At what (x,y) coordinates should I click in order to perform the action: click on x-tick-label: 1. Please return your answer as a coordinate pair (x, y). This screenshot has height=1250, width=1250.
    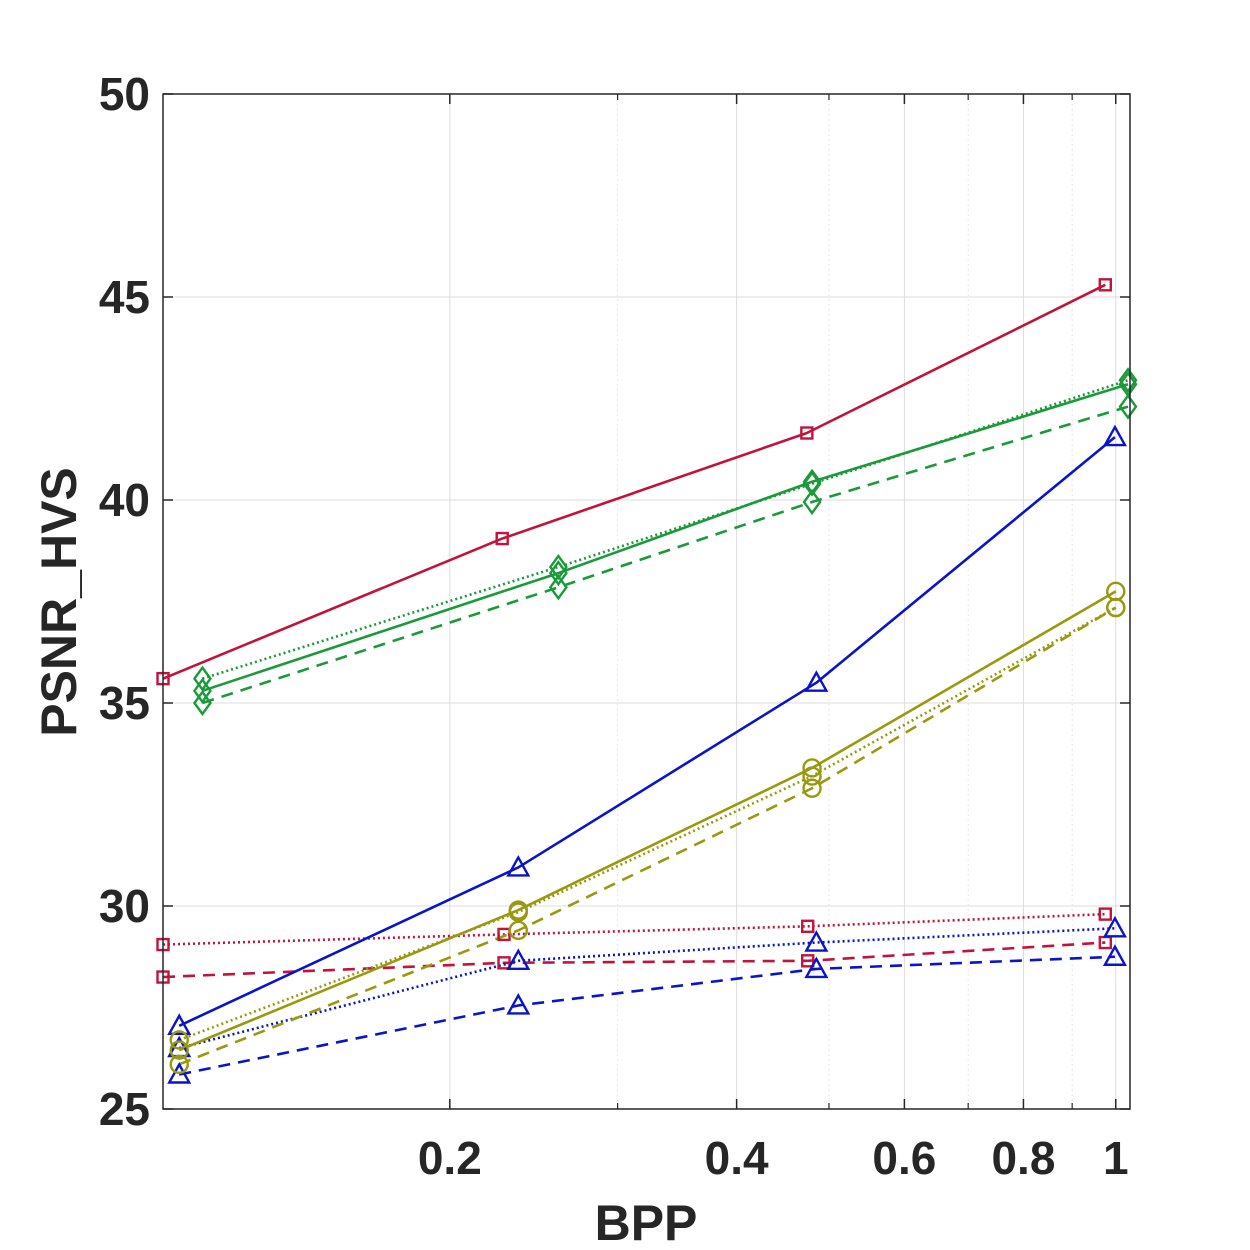
    Looking at the image, I should click on (1116, 1158).